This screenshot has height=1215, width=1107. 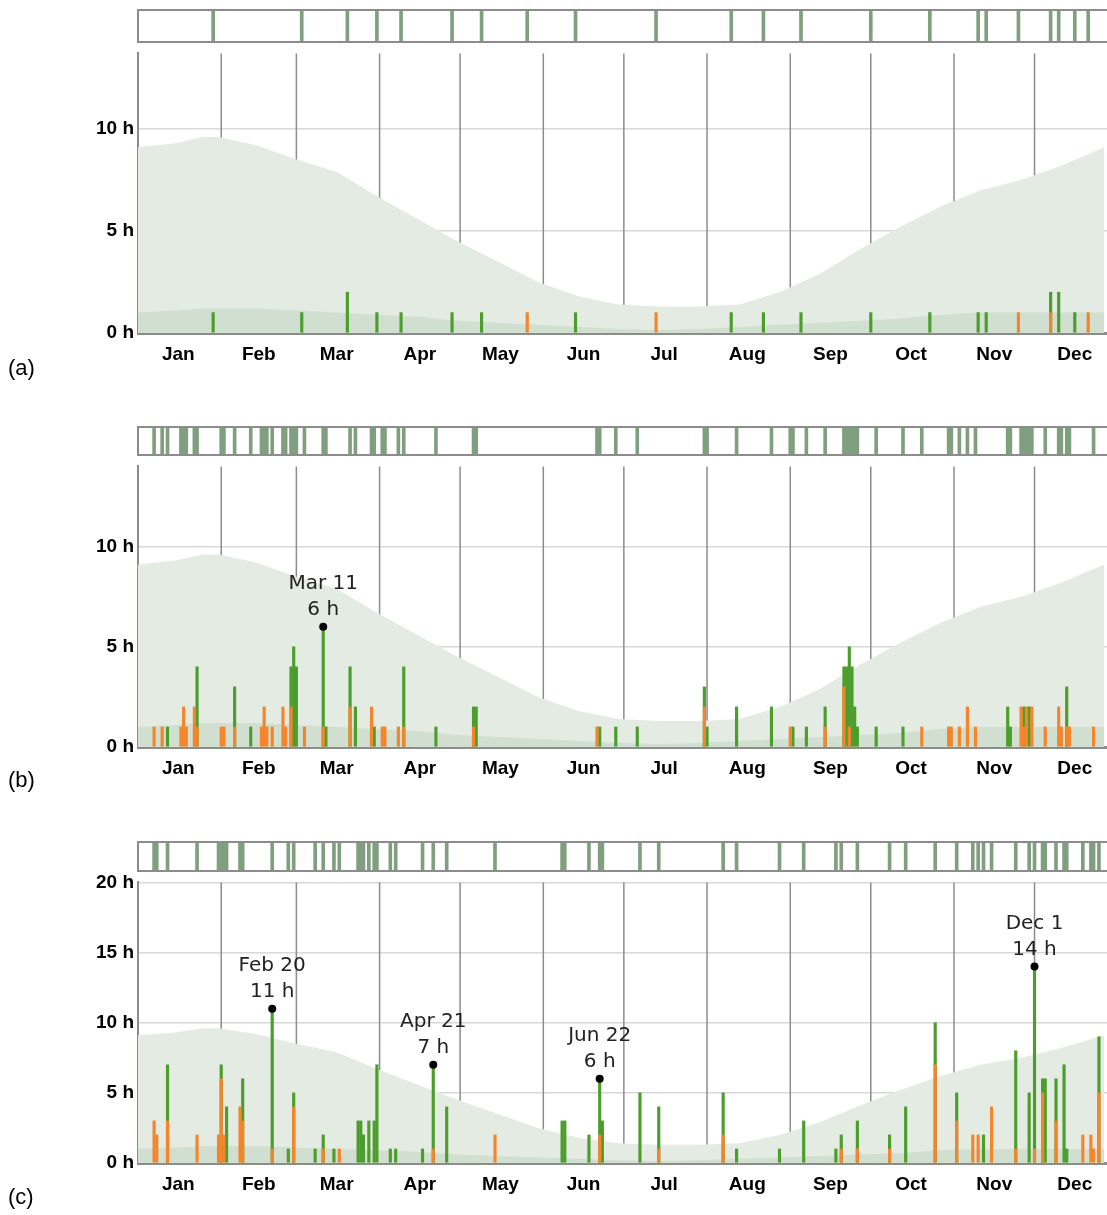 I want to click on annotation: Dec 1 14 h, so click(x=1034, y=934).